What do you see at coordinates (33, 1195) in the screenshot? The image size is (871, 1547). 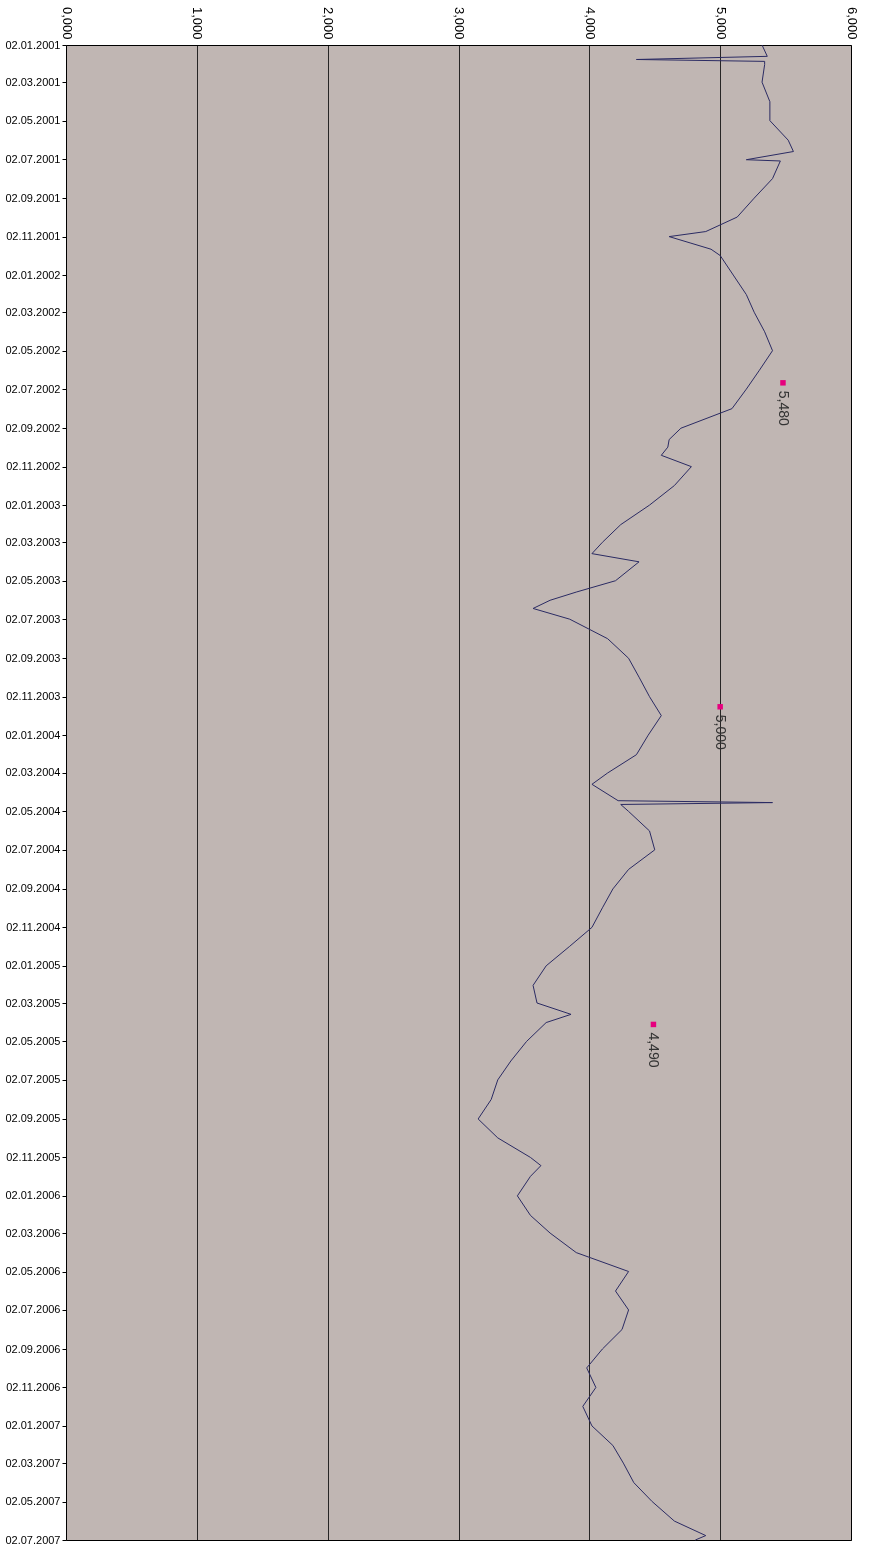 I see `y-tick-label: 02.01.2006` at bounding box center [33, 1195].